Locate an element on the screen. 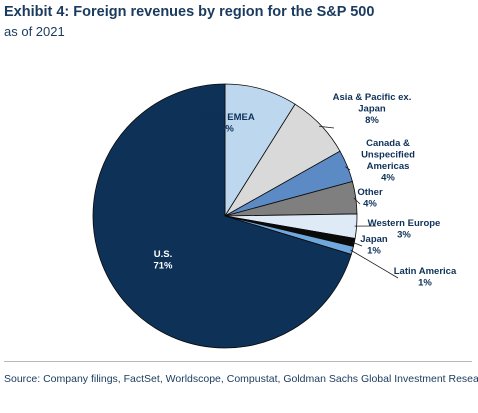 The width and height of the screenshot is (478, 413). slice-label-6: Latin America 1% is located at coordinates (425, 277).